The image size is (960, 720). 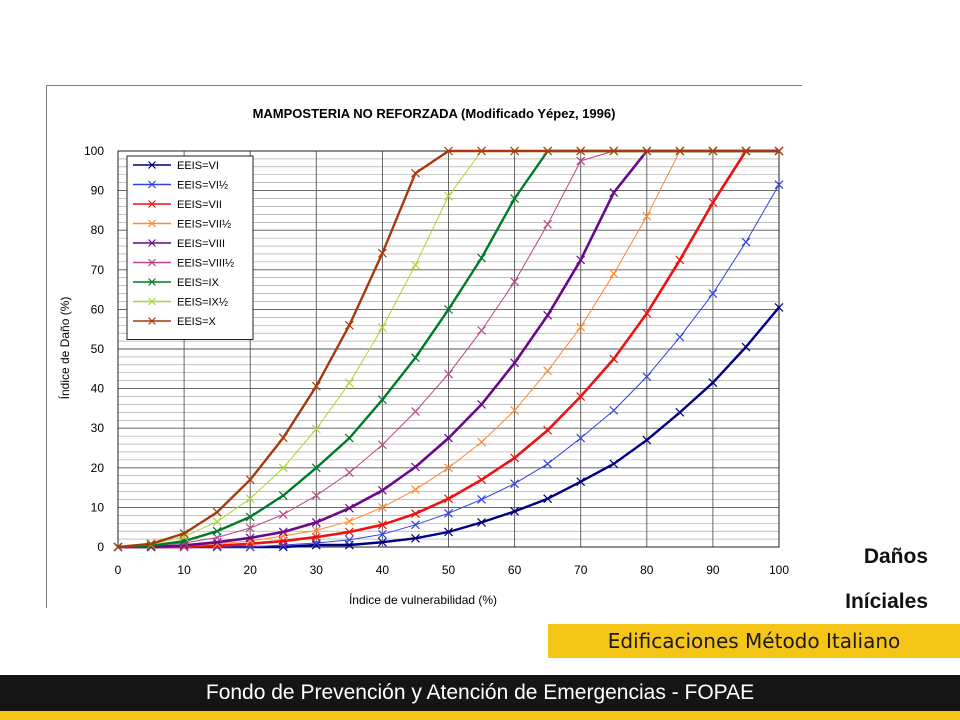 I want to click on y-tick-label: 90, so click(x=98, y=191).